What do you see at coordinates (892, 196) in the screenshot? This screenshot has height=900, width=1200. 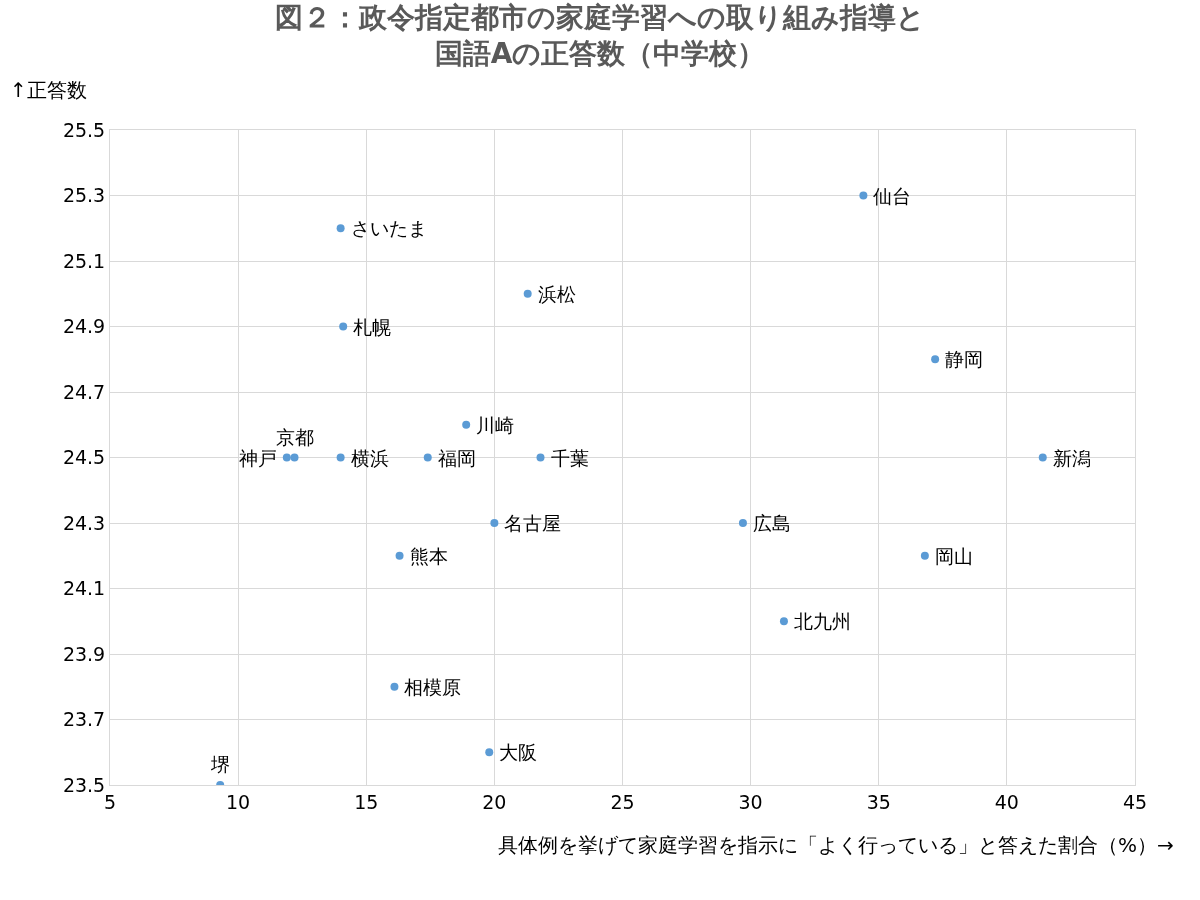 I see `annotation: 仙台` at bounding box center [892, 196].